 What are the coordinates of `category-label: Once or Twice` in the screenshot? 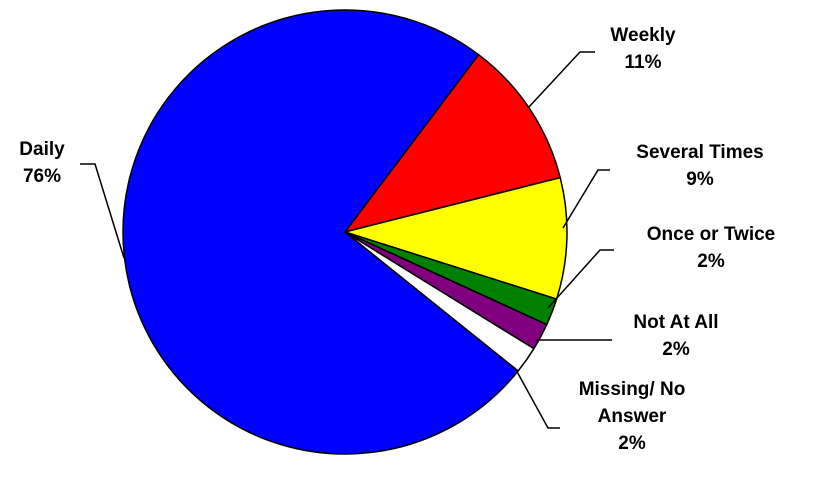 It's located at (711, 234).